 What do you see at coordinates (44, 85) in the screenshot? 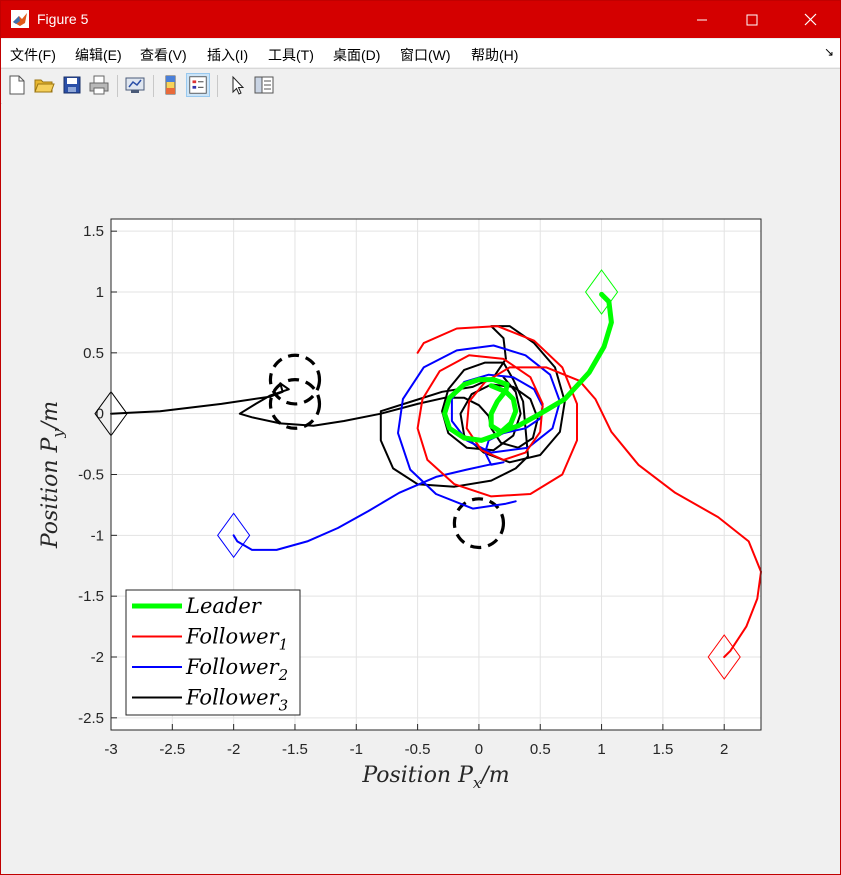
I see `open-file-icon` at bounding box center [44, 85].